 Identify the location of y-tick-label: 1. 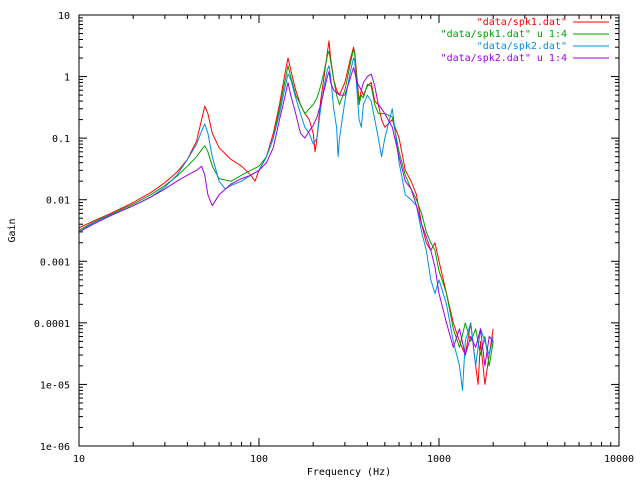
(67, 78).